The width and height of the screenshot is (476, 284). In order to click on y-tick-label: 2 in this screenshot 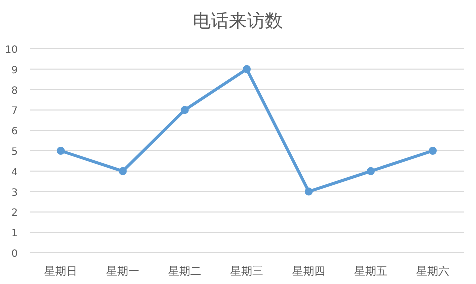, I will do `click(15, 214)`.